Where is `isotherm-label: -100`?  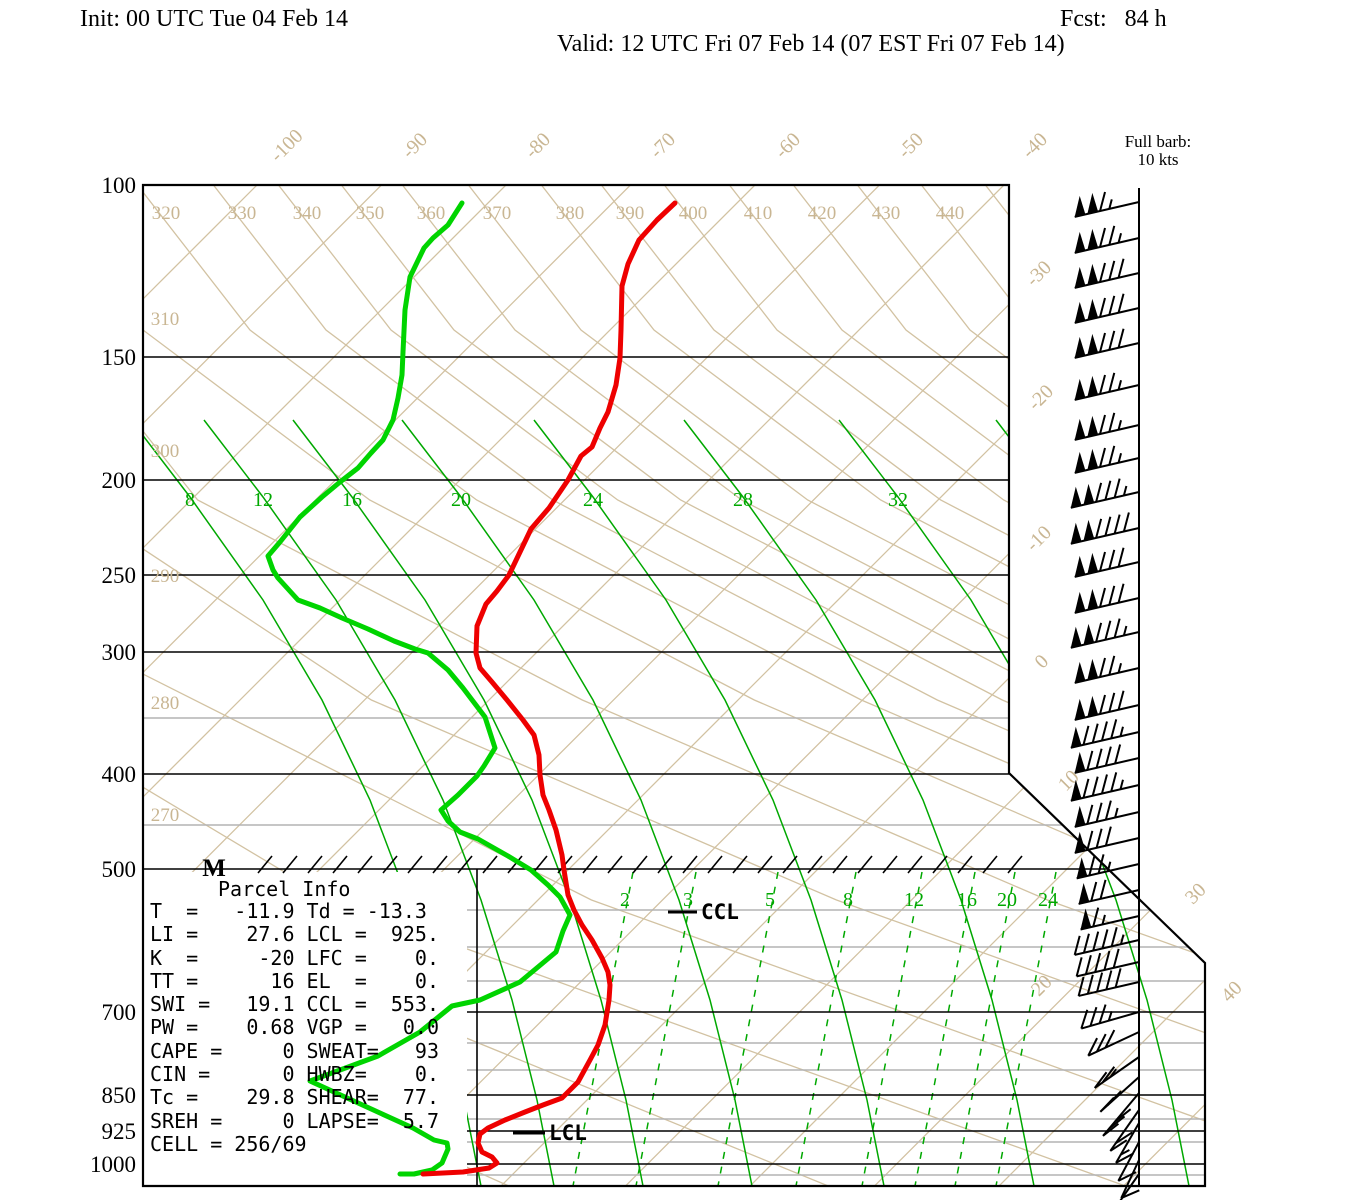 isotherm-label: -100 is located at coordinates (286, 145).